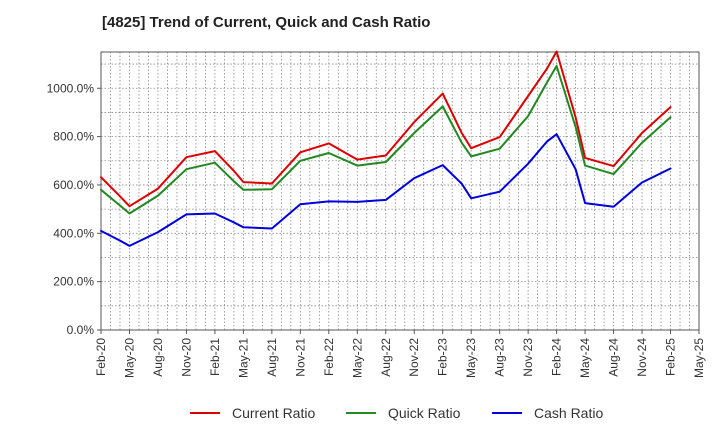  What do you see at coordinates (101, 357) in the screenshot?
I see `x-tick-label: Feb-20` at bounding box center [101, 357].